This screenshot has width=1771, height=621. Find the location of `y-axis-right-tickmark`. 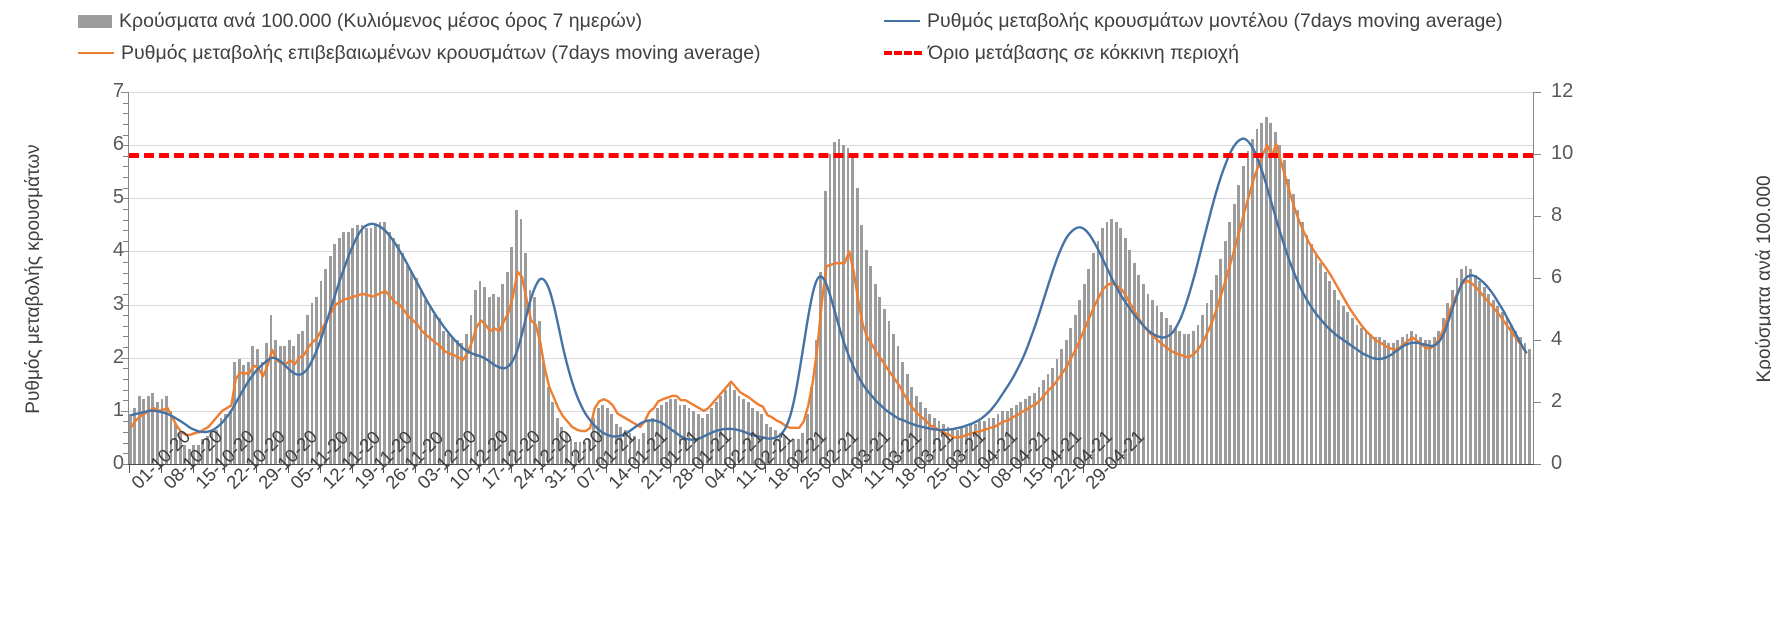

y-axis-right-tickmark is located at coordinates (1537, 154).